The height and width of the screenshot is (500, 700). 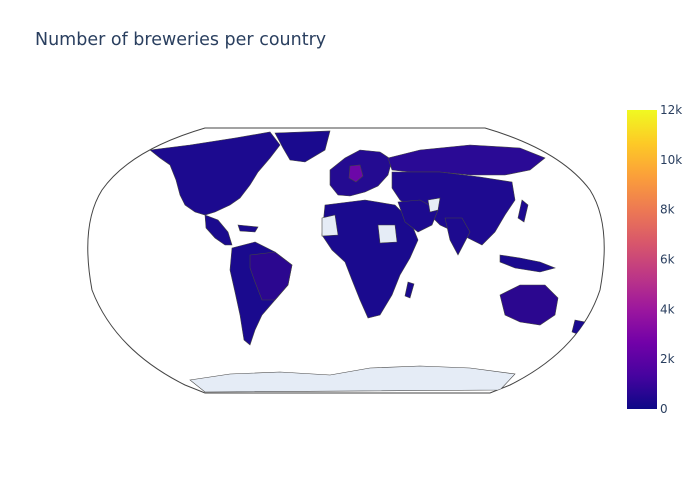 What do you see at coordinates (642, 259) in the screenshot?
I see `colorbar-fill` at bounding box center [642, 259].